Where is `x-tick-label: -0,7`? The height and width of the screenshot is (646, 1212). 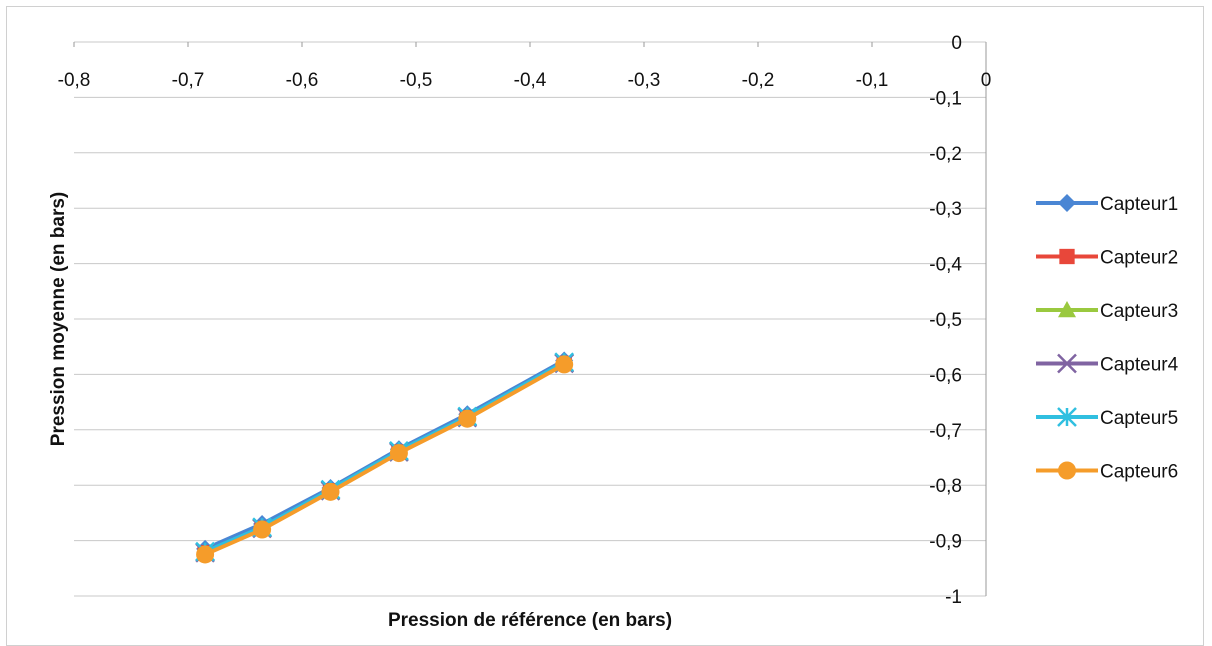 x-tick-label: -0,7 is located at coordinates (188, 80).